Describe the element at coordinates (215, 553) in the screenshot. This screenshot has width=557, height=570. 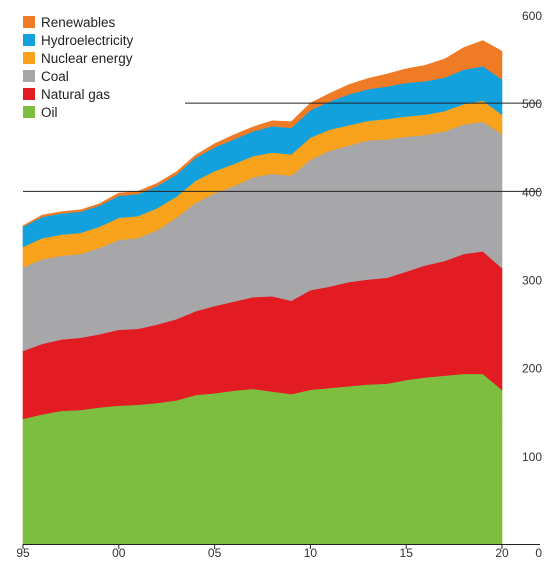
I see `x-tick-label: 05` at that location.